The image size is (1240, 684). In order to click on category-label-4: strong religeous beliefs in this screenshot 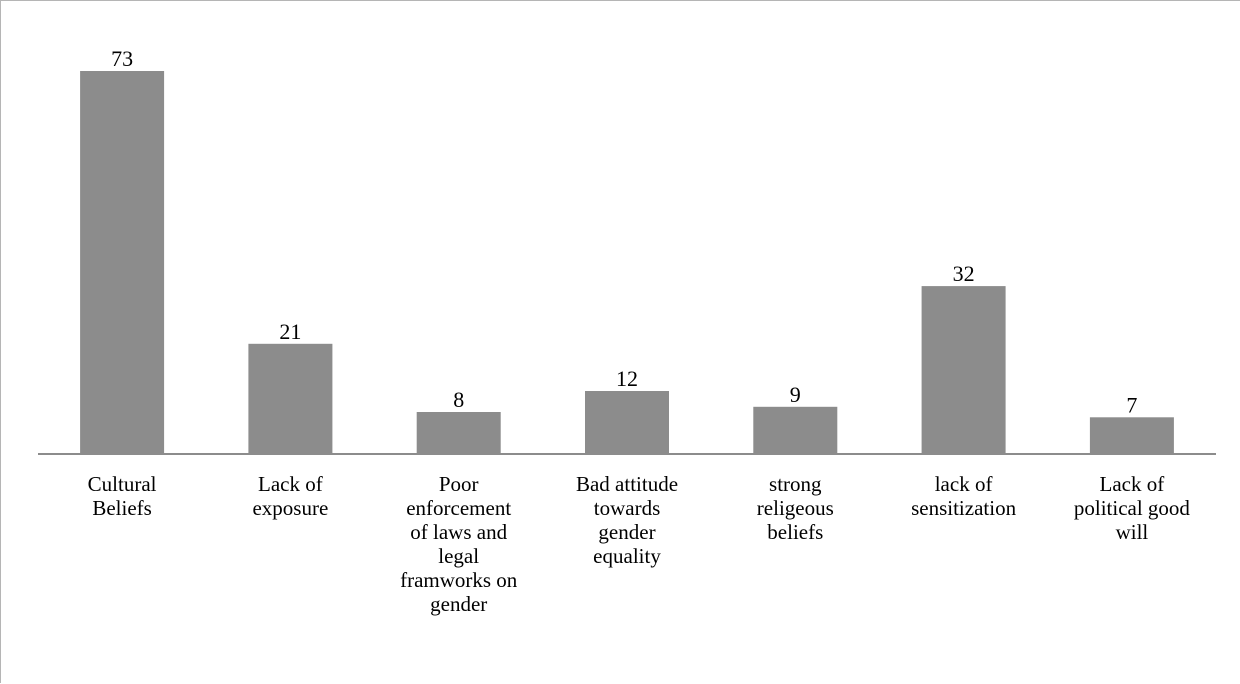, I will do `click(795, 508)`.